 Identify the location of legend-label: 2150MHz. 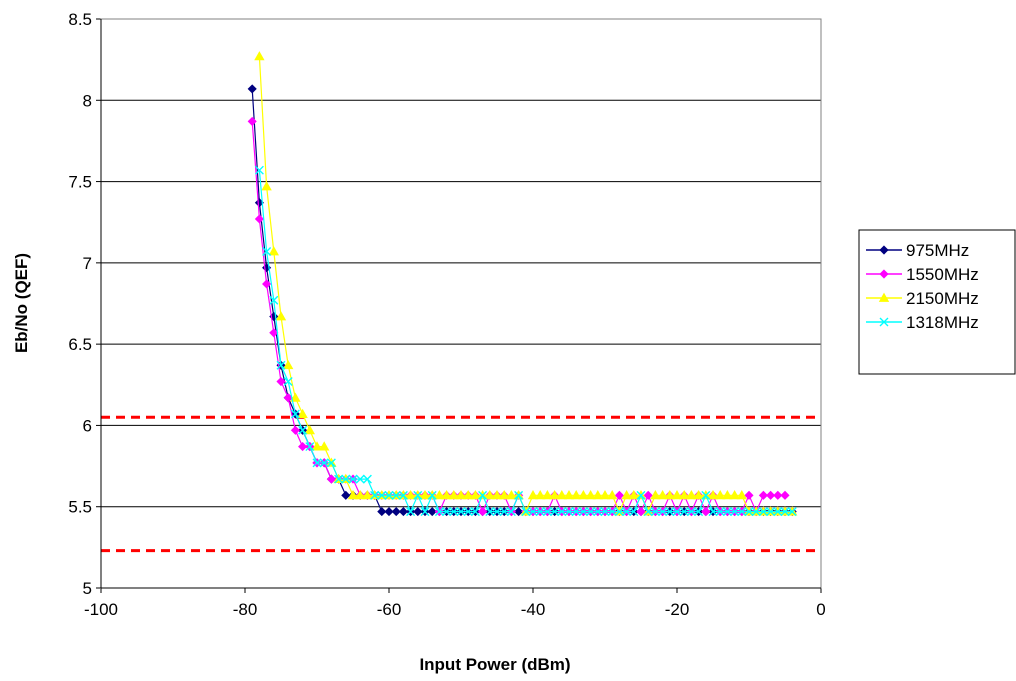
(942, 298).